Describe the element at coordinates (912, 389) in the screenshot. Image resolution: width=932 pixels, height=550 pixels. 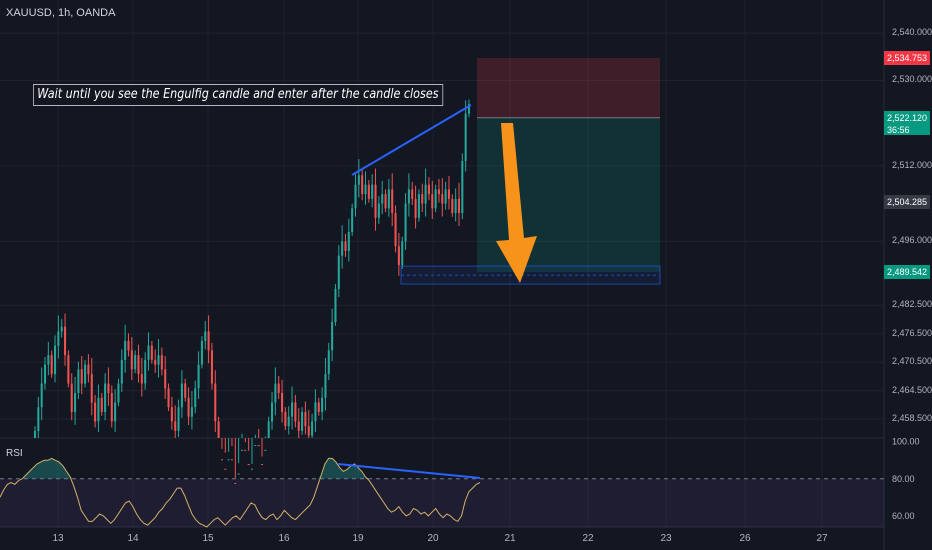
I see `price-tick-label: 2,464.500` at that location.